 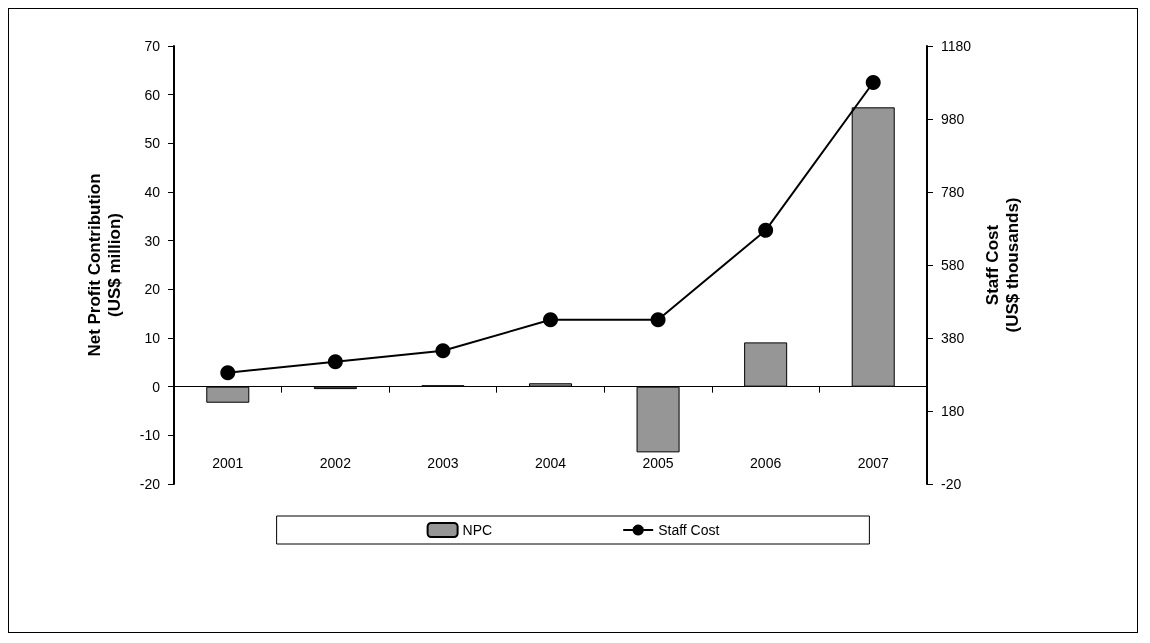 What do you see at coordinates (228, 463) in the screenshot?
I see `x-tick-label: 2001` at bounding box center [228, 463].